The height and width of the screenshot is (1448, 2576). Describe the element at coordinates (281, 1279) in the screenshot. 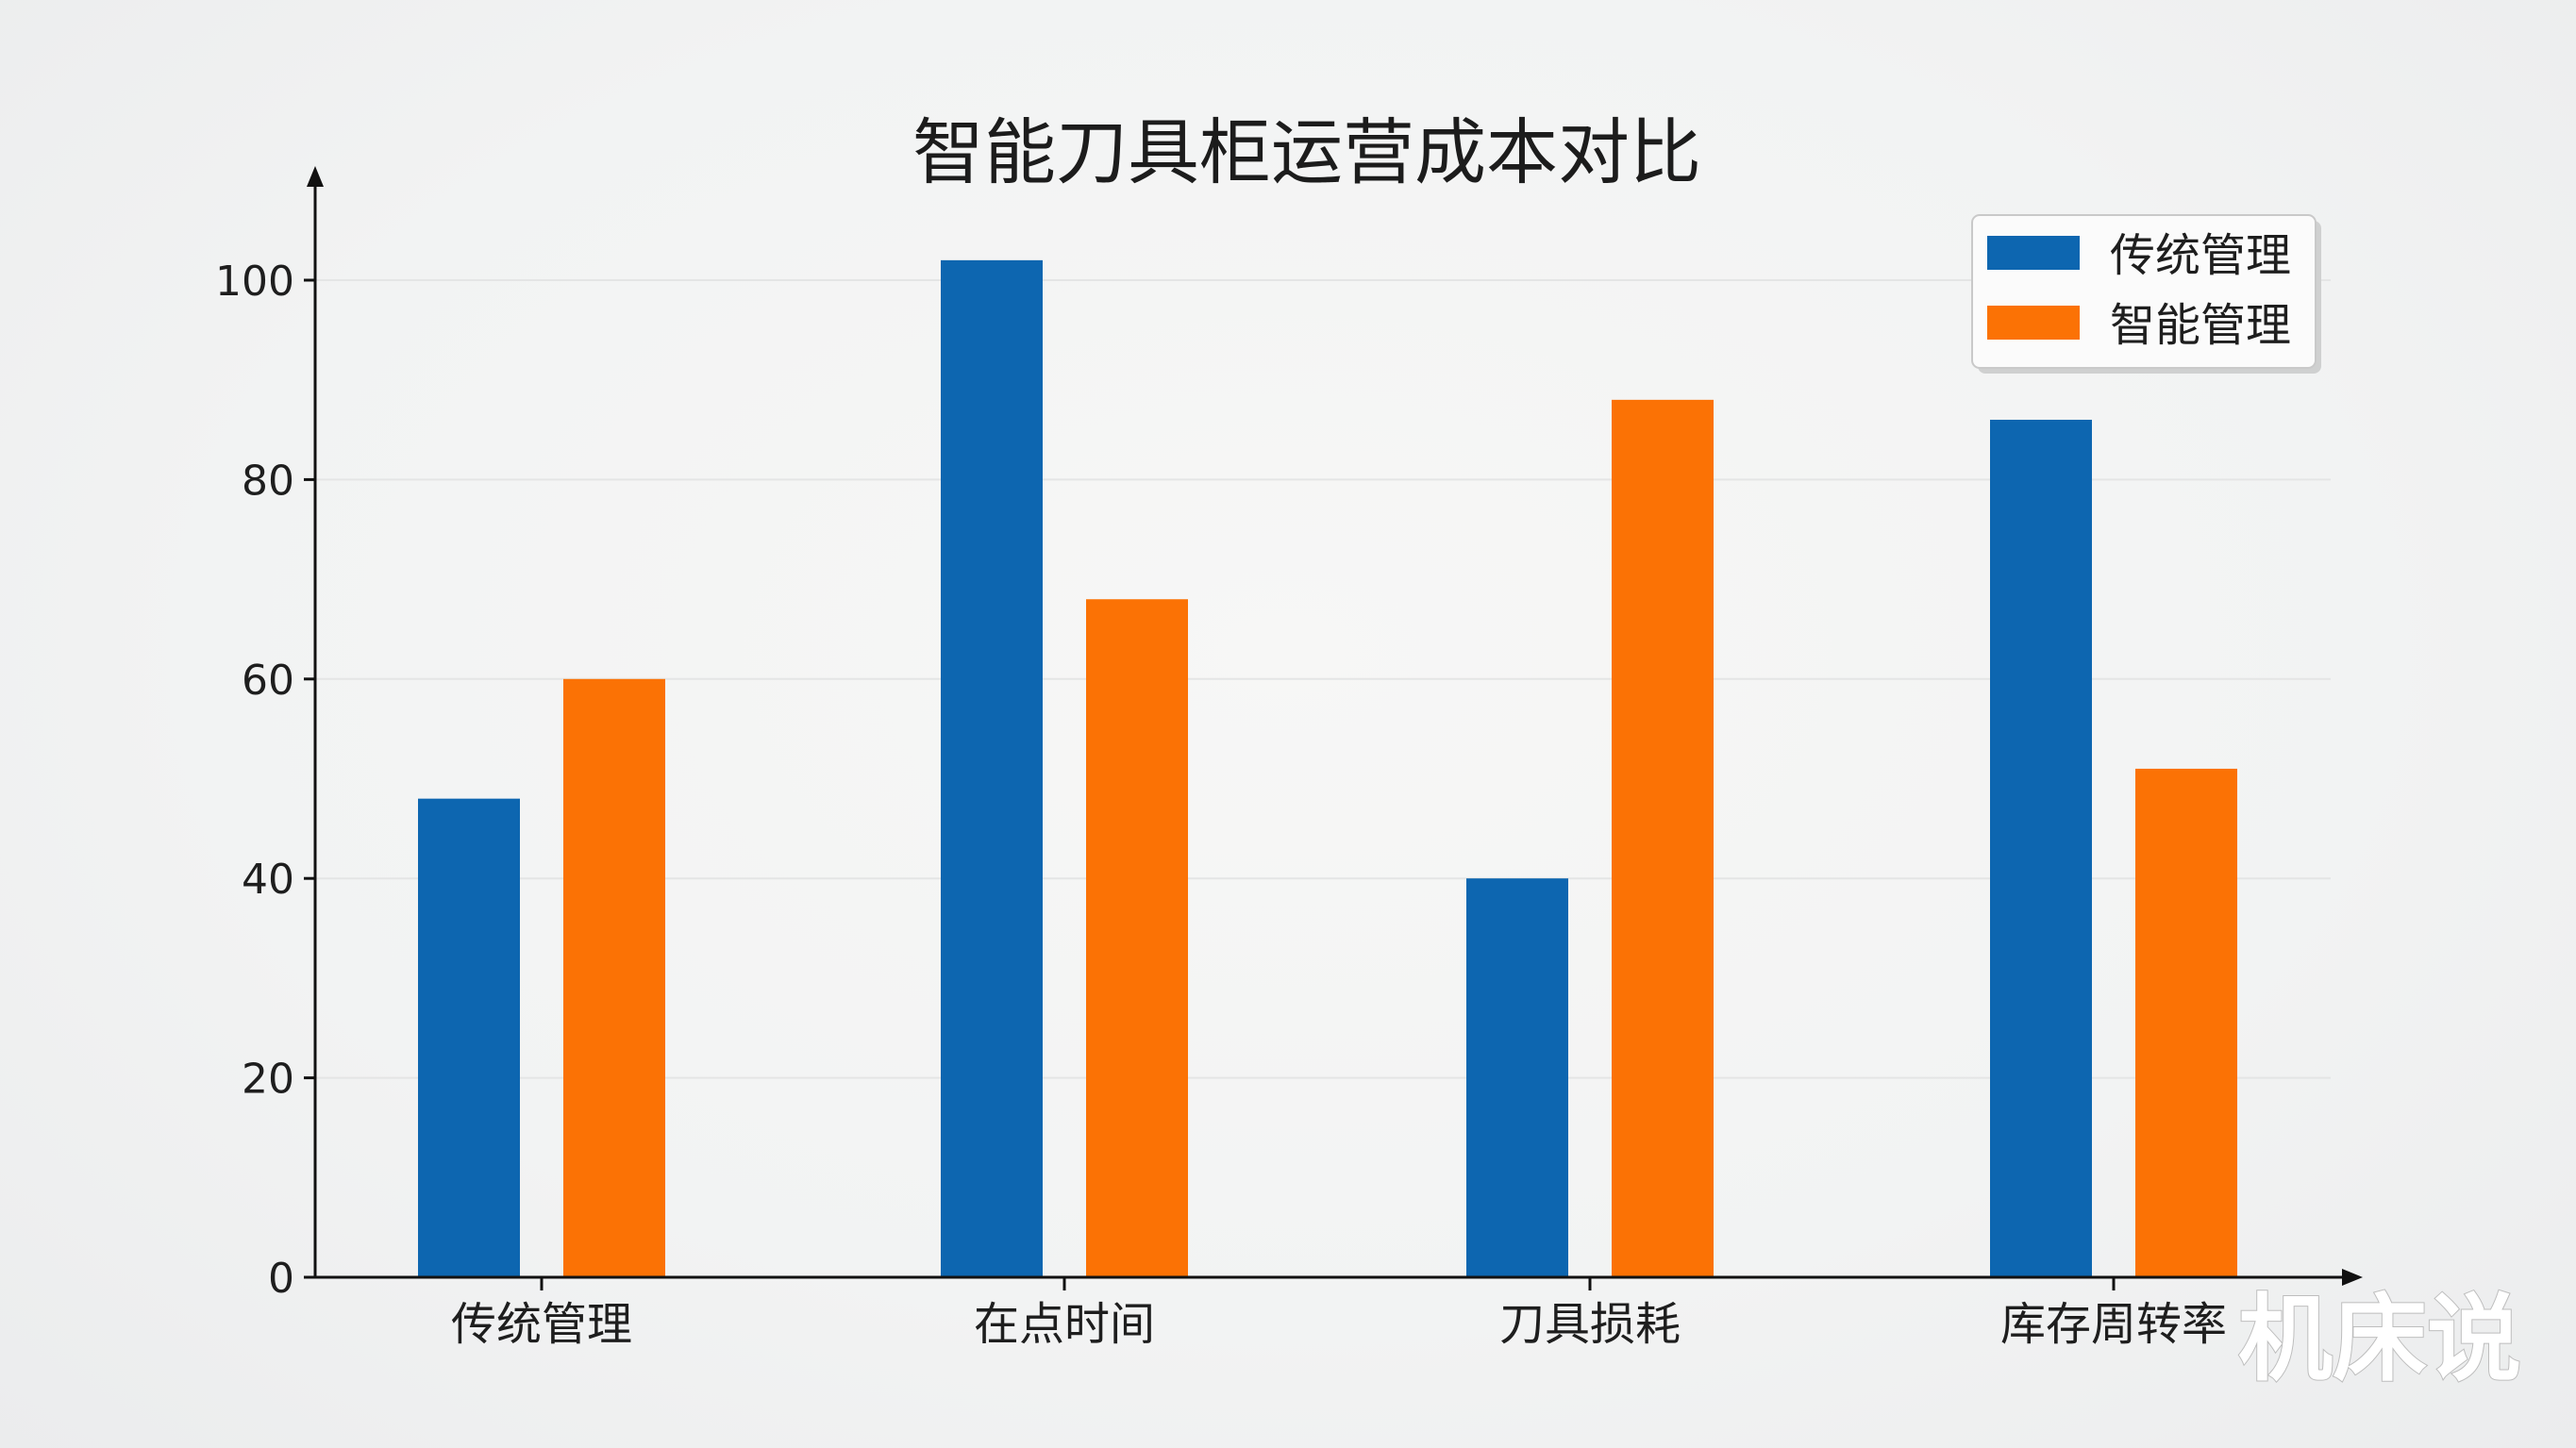

I see `y-tick-label-0: 0` at that location.